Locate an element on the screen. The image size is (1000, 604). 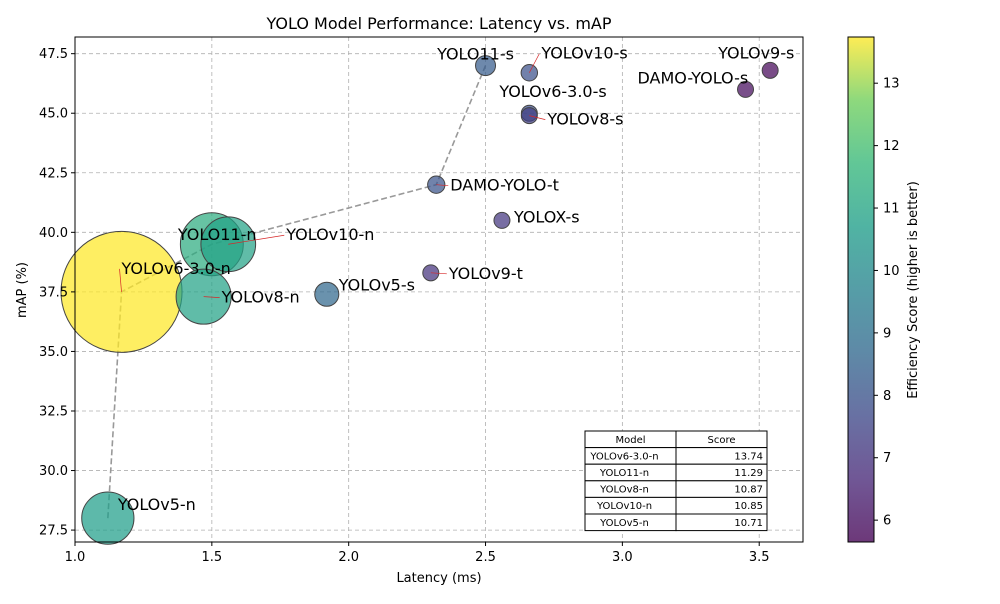
point-label-4: YOLOv10-n is located at coordinates (329, 234).